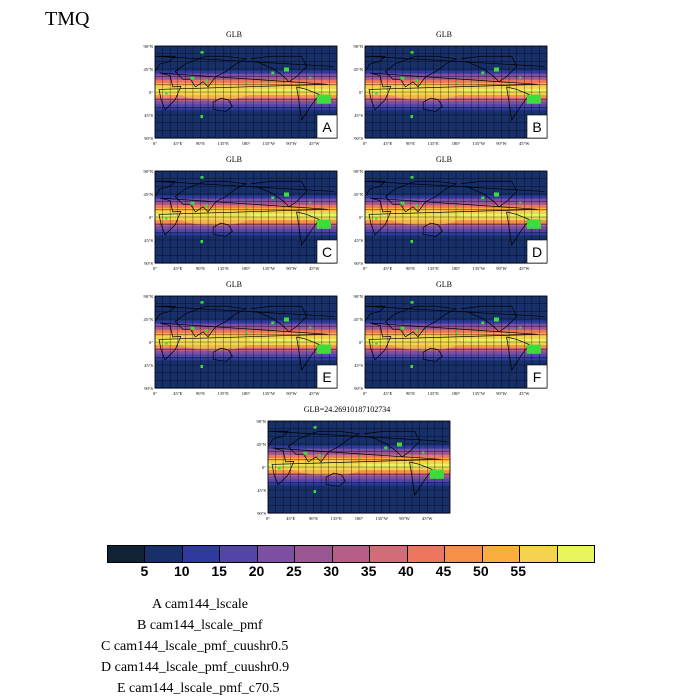 The height and width of the screenshot is (700, 700). Describe the element at coordinates (67, 19) in the screenshot. I see `figure-title: TMQ` at that location.